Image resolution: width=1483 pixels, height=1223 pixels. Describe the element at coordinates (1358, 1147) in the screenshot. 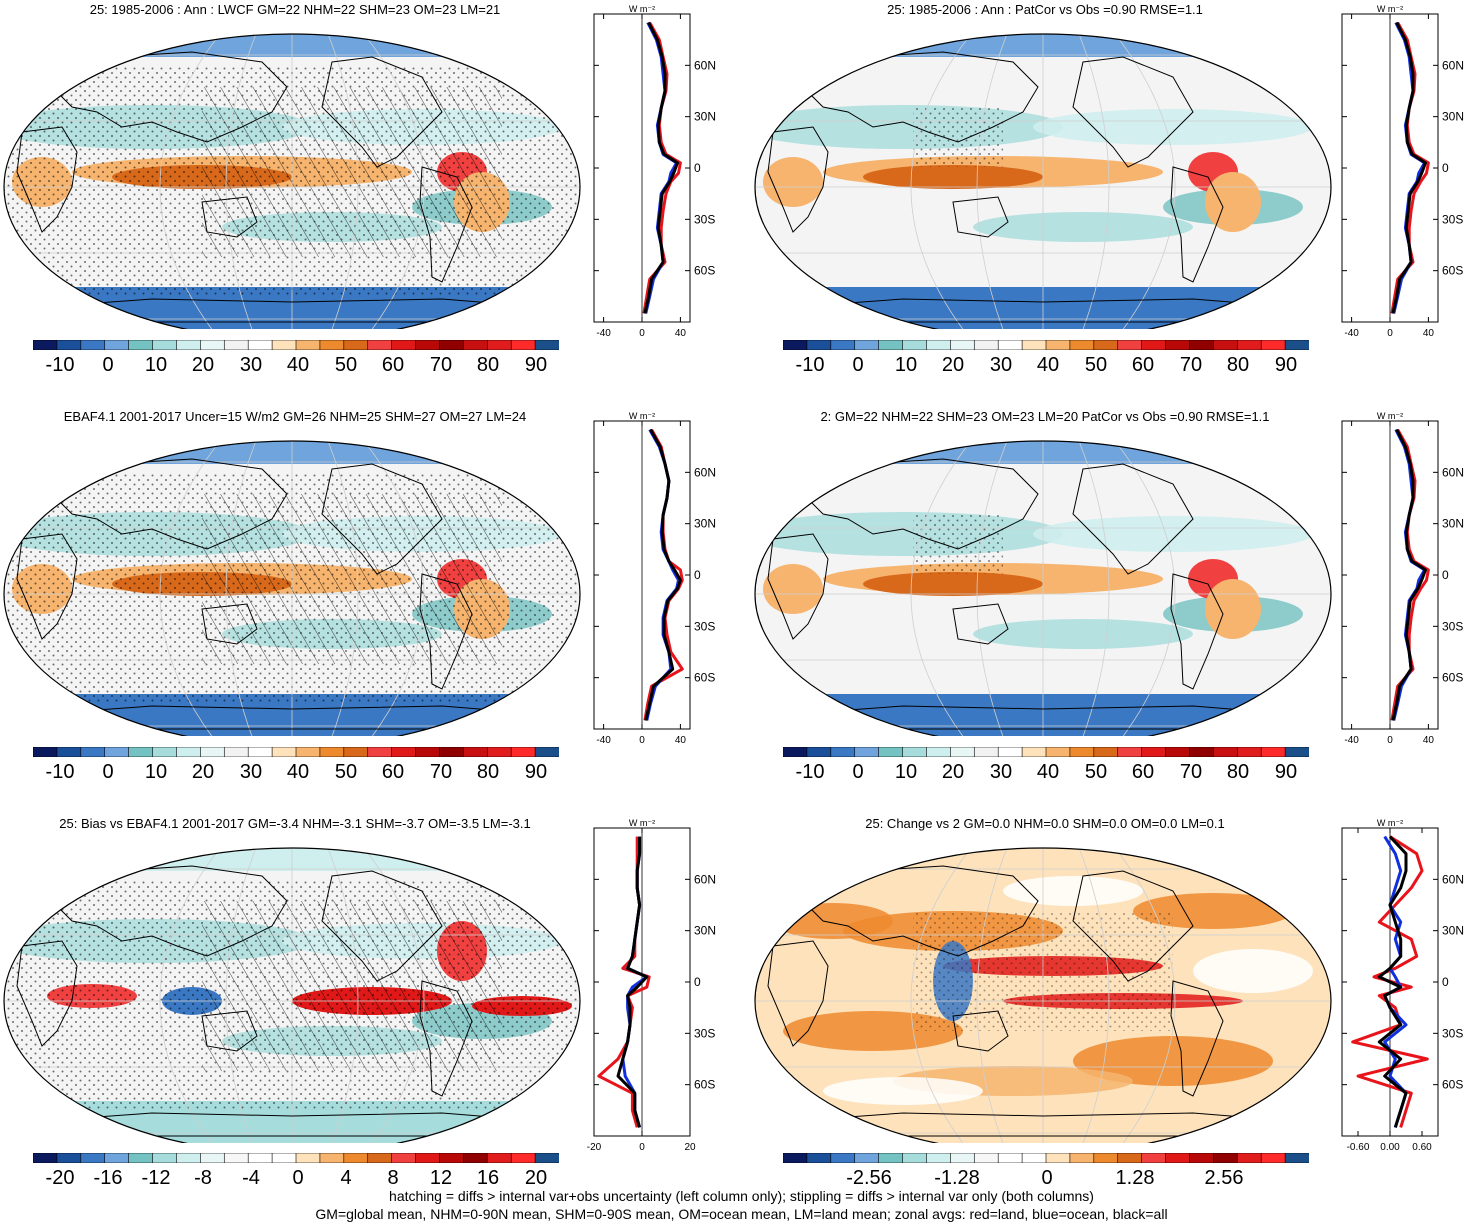

I see `x-tick-label: -0.60` at that location.